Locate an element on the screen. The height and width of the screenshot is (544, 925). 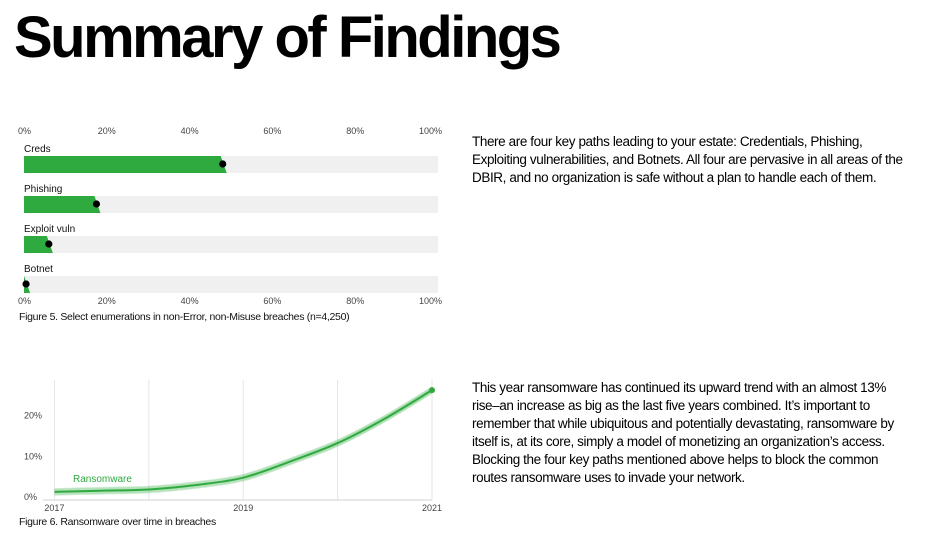
x-tick-label-bottom: 80% is located at coordinates (355, 301).